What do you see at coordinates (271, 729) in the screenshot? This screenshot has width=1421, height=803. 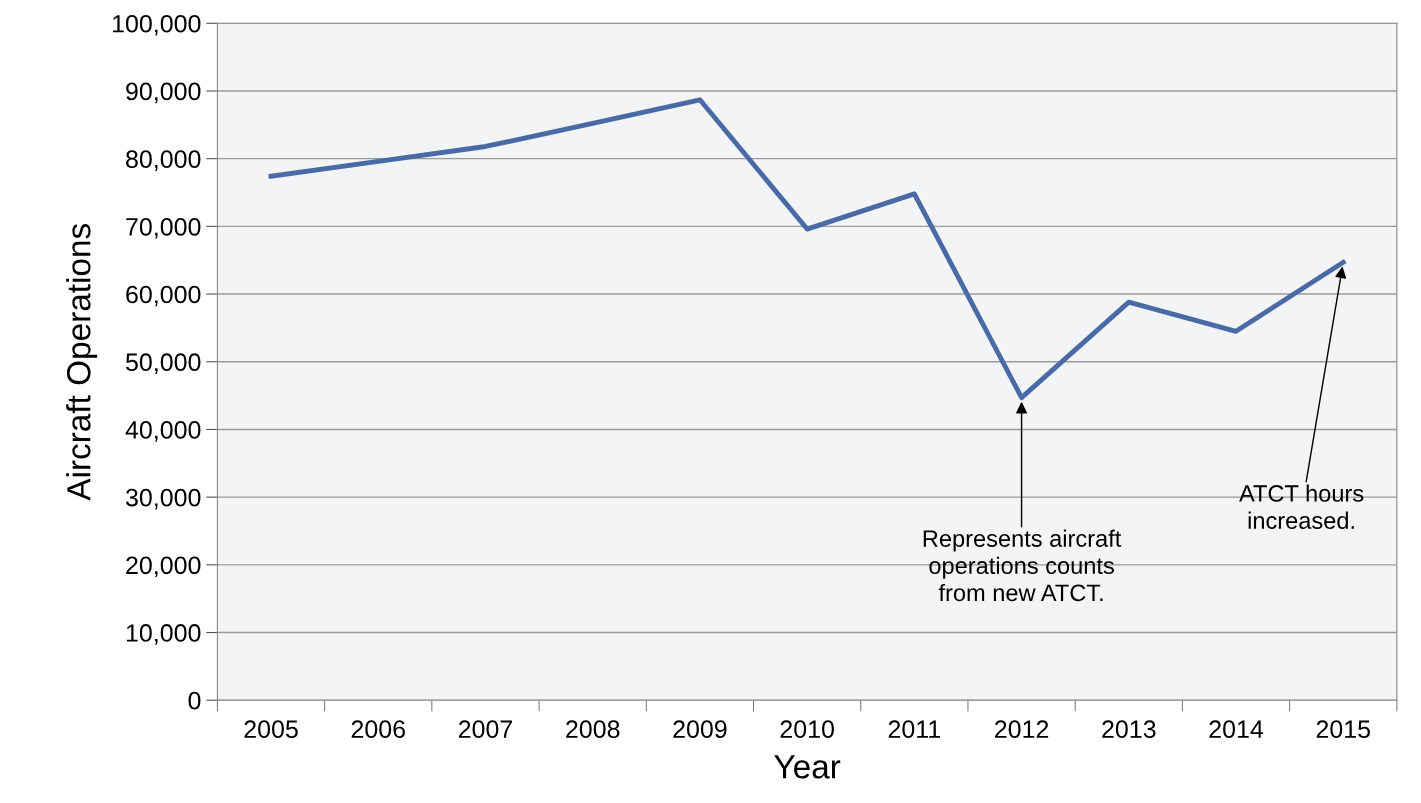 I see `x-tick-label: 2005` at bounding box center [271, 729].